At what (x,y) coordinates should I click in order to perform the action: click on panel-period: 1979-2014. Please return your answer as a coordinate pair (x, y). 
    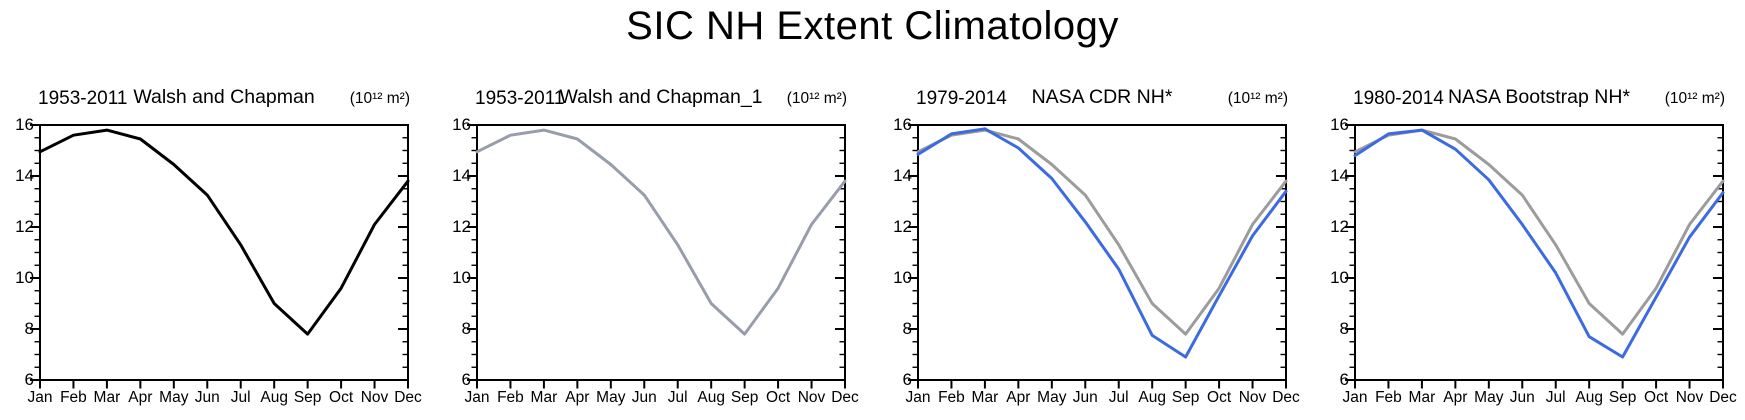
    Looking at the image, I should click on (961, 98).